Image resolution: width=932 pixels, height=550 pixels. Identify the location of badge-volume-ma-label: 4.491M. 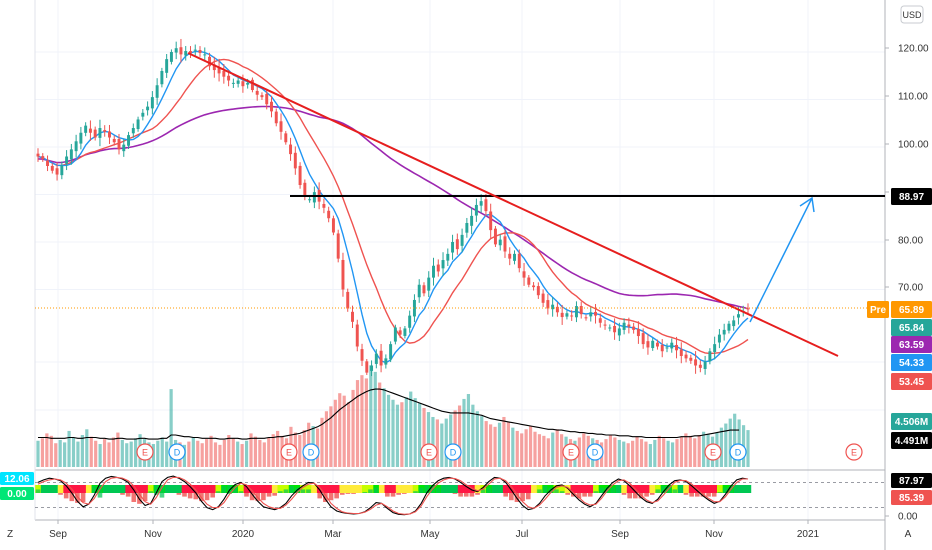
(911, 441).